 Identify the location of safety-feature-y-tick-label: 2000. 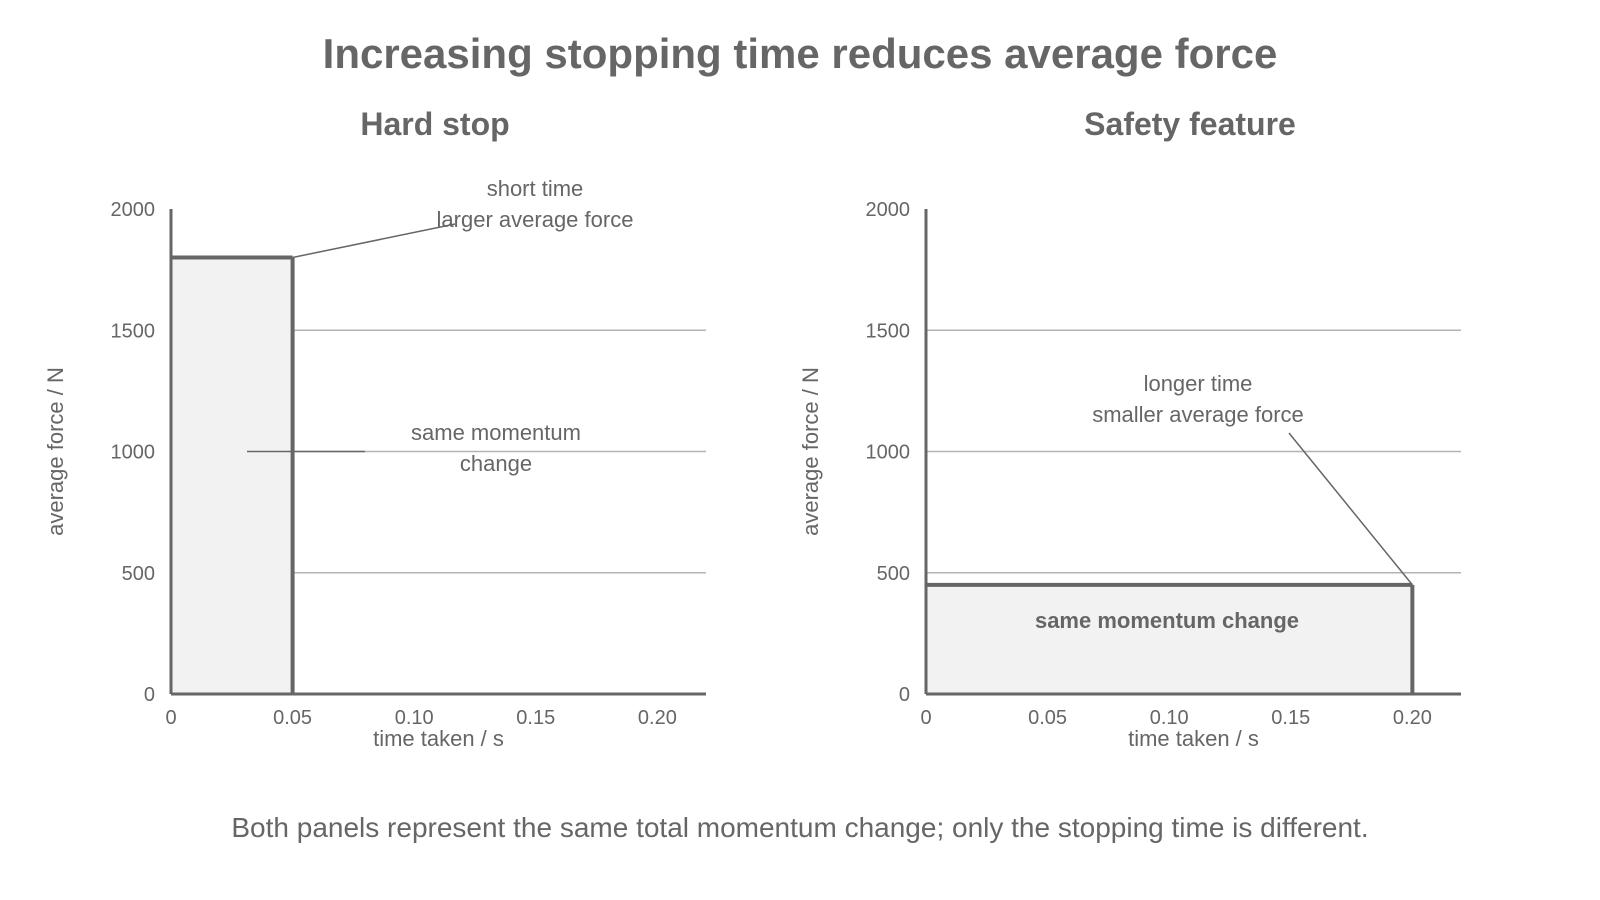
(888, 210).